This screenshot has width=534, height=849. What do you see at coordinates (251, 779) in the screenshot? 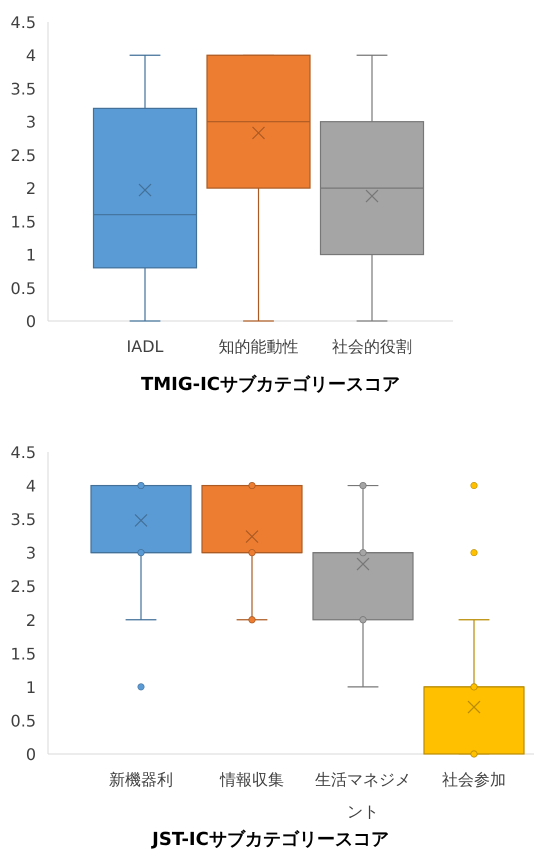
I see `x-tick-label: 情報収集` at bounding box center [251, 779].